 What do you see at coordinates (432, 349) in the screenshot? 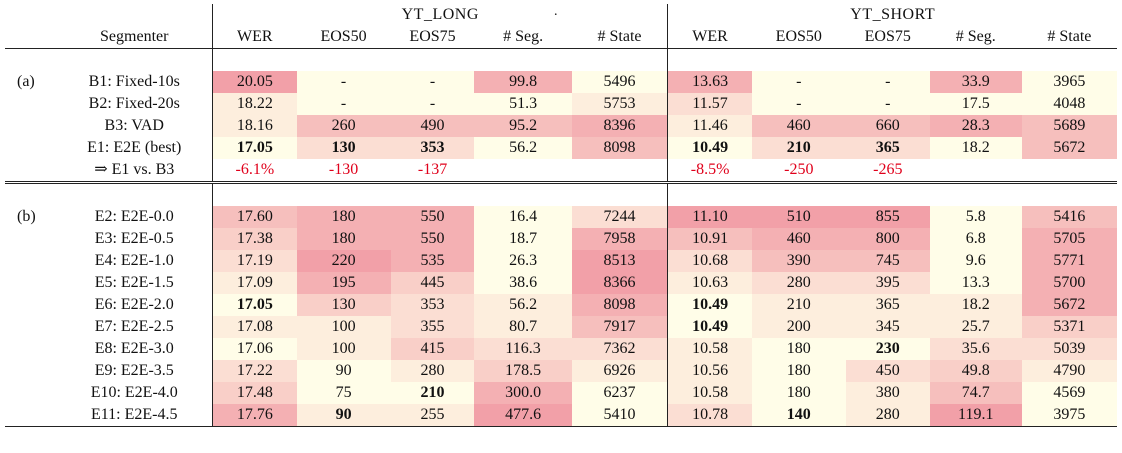
I see `cell-long-eos75: 415` at bounding box center [432, 349].